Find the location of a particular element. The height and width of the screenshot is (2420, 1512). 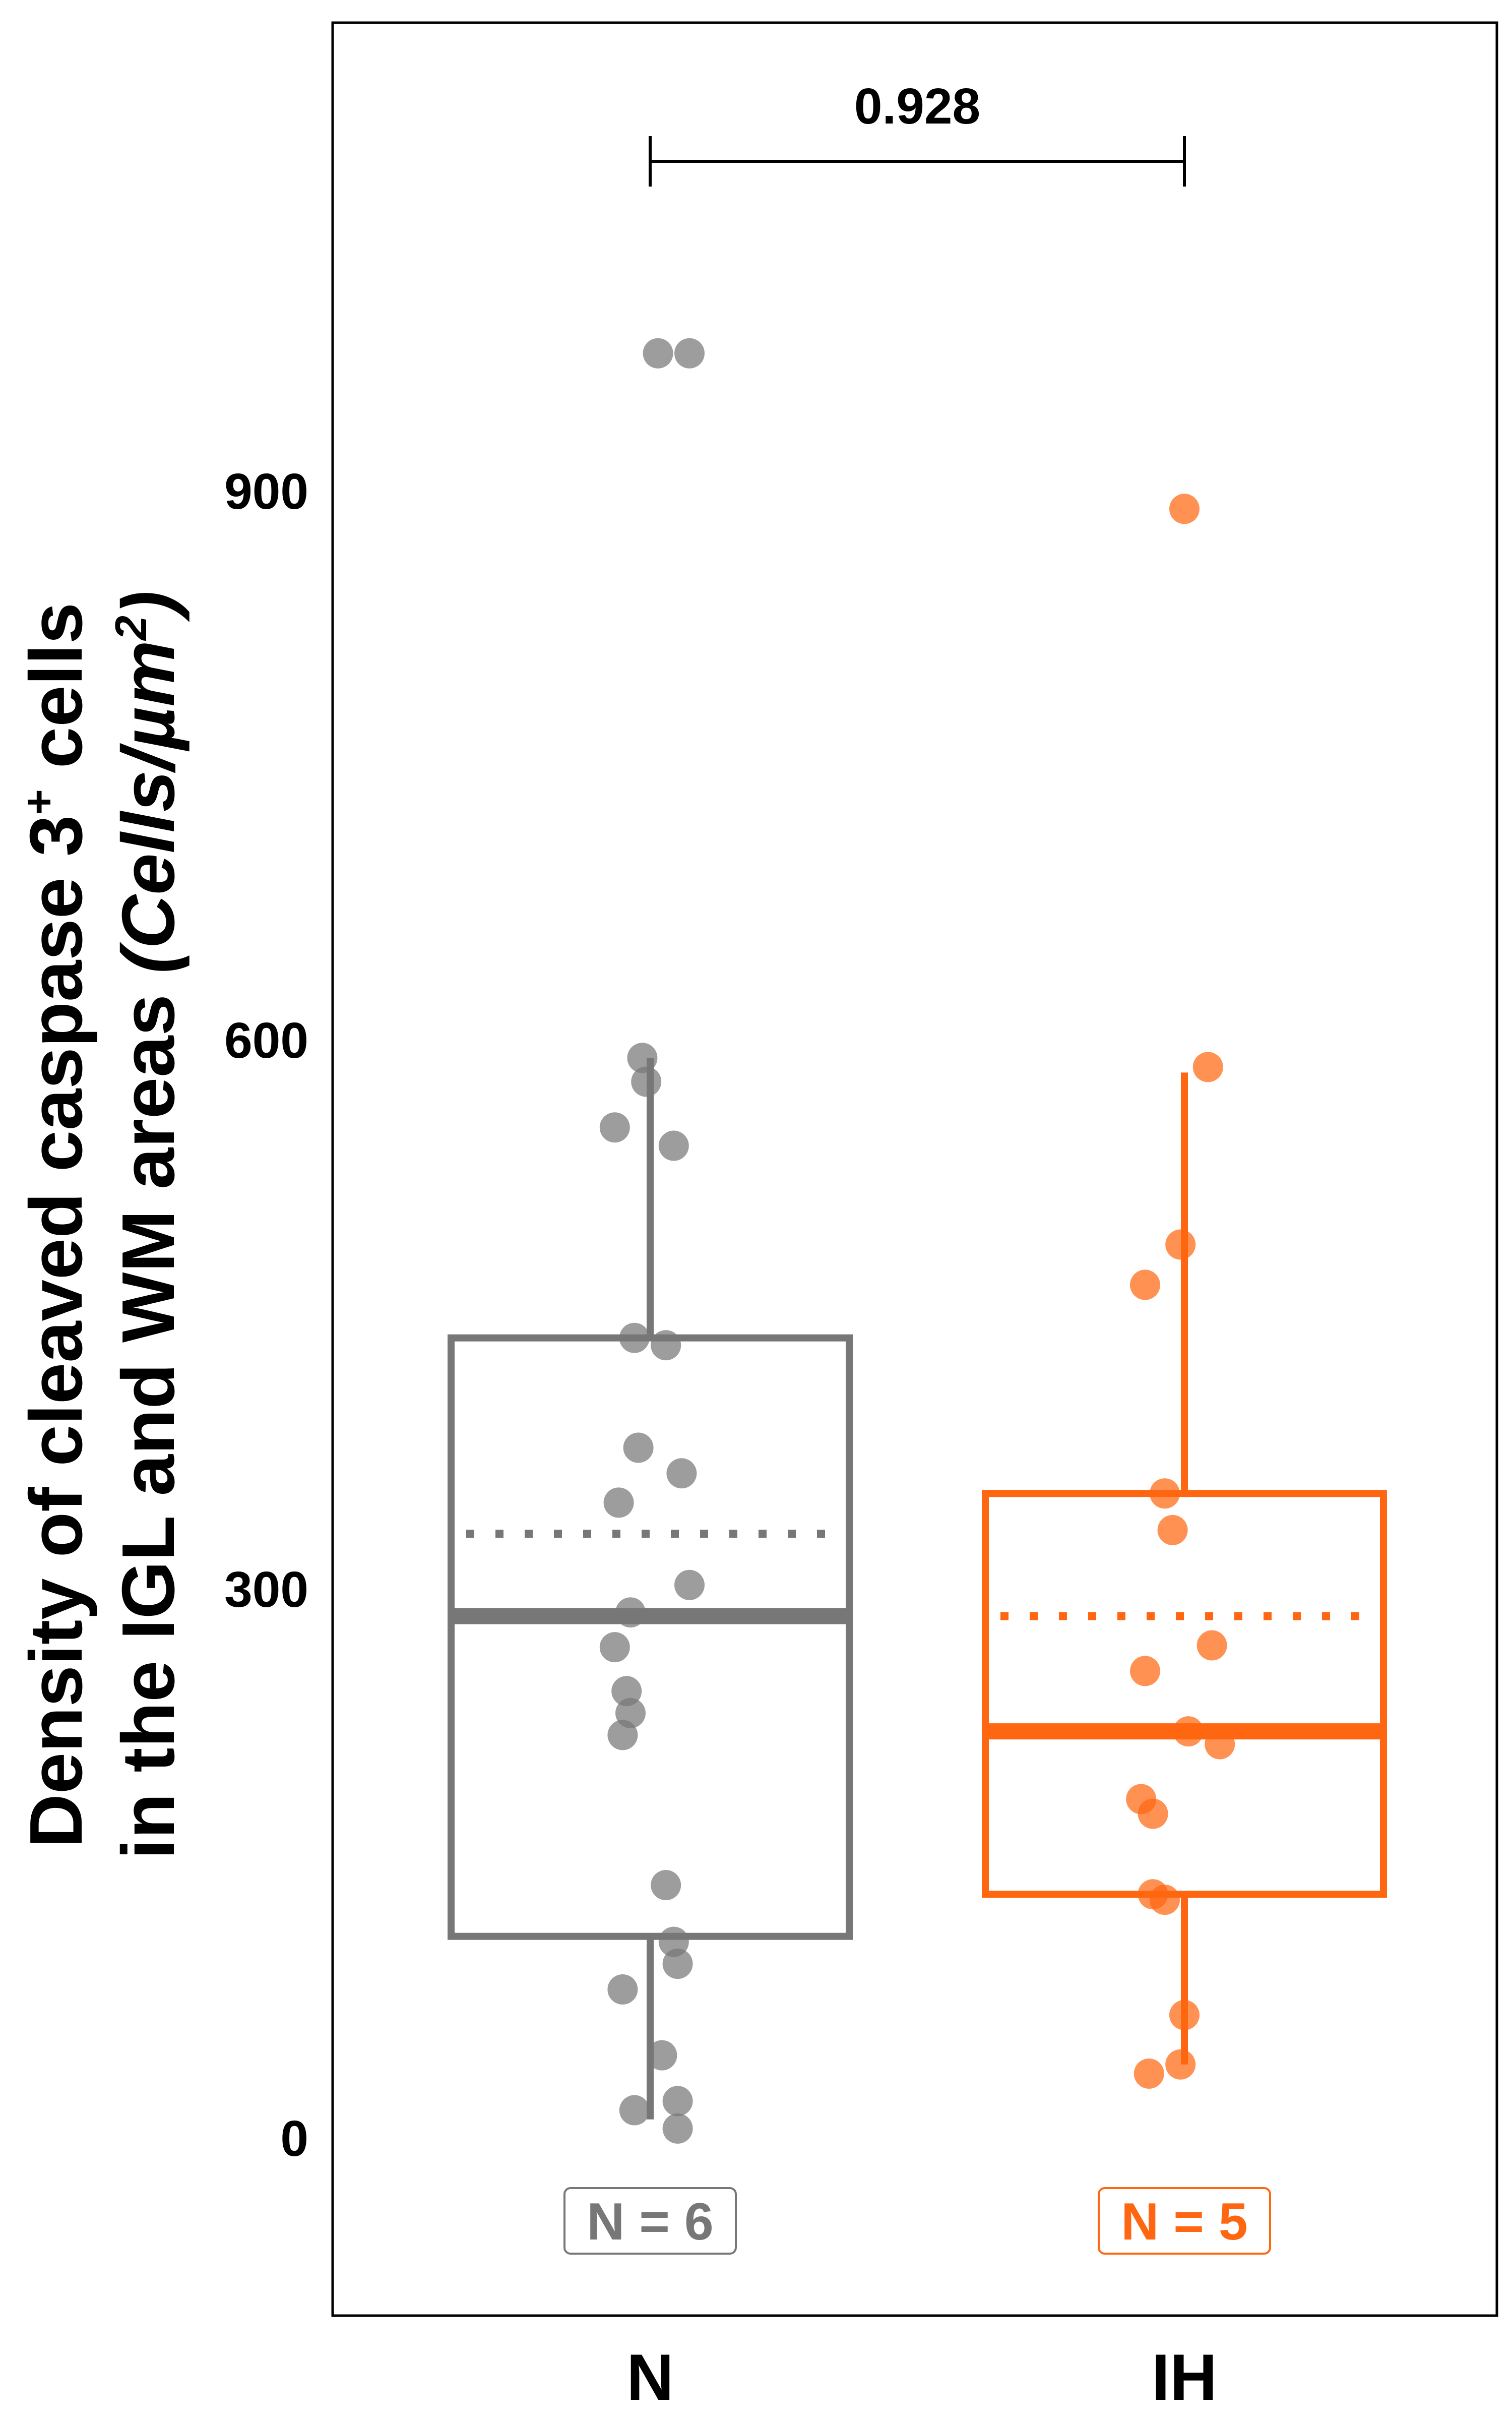

n-count-label: N = 6 is located at coordinates (650, 2222).